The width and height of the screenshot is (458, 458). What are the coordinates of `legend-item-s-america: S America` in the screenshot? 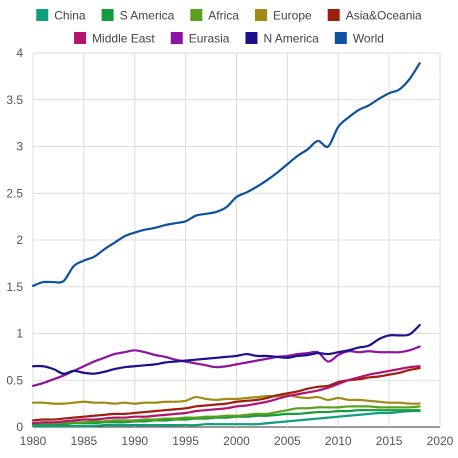 It's located at (138, 16).